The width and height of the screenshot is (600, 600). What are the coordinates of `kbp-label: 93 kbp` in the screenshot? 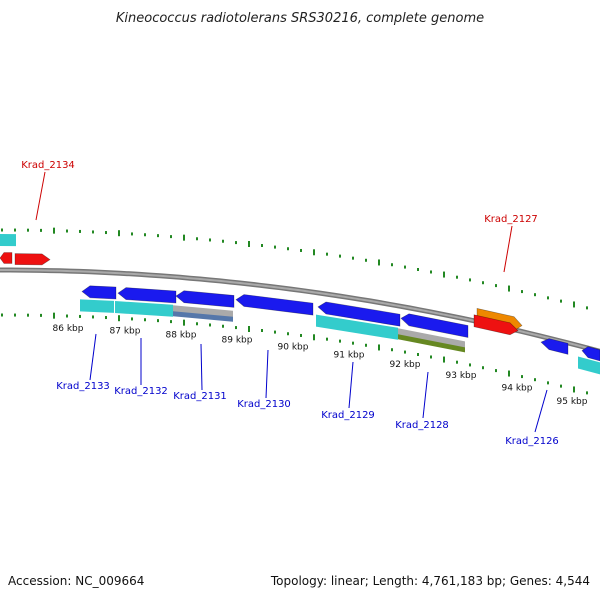 It's located at (461, 376).